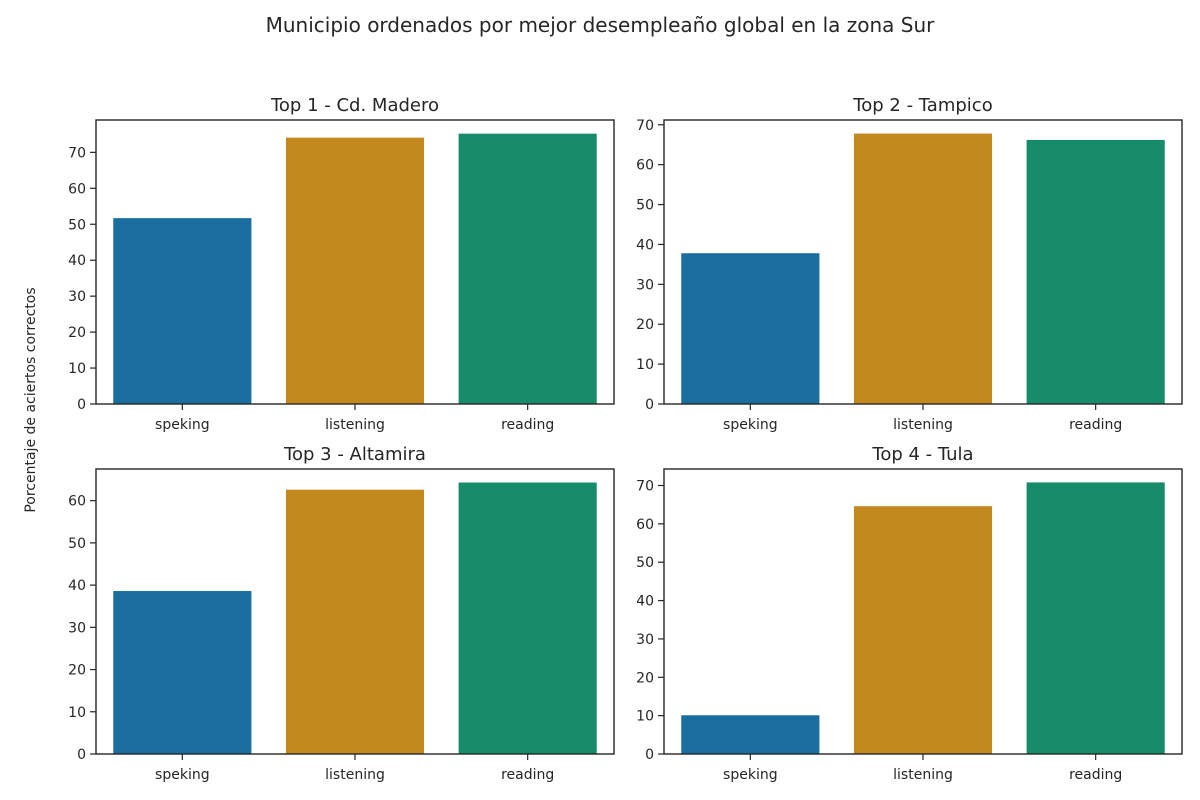  What do you see at coordinates (527, 425) in the screenshot?
I see `subplot-1-xtick-label-reading: reading` at bounding box center [527, 425].